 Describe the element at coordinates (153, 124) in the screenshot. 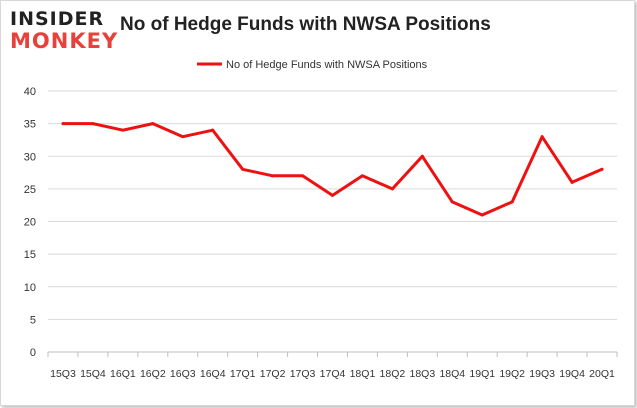

I see `data-point-16Q2` at that location.